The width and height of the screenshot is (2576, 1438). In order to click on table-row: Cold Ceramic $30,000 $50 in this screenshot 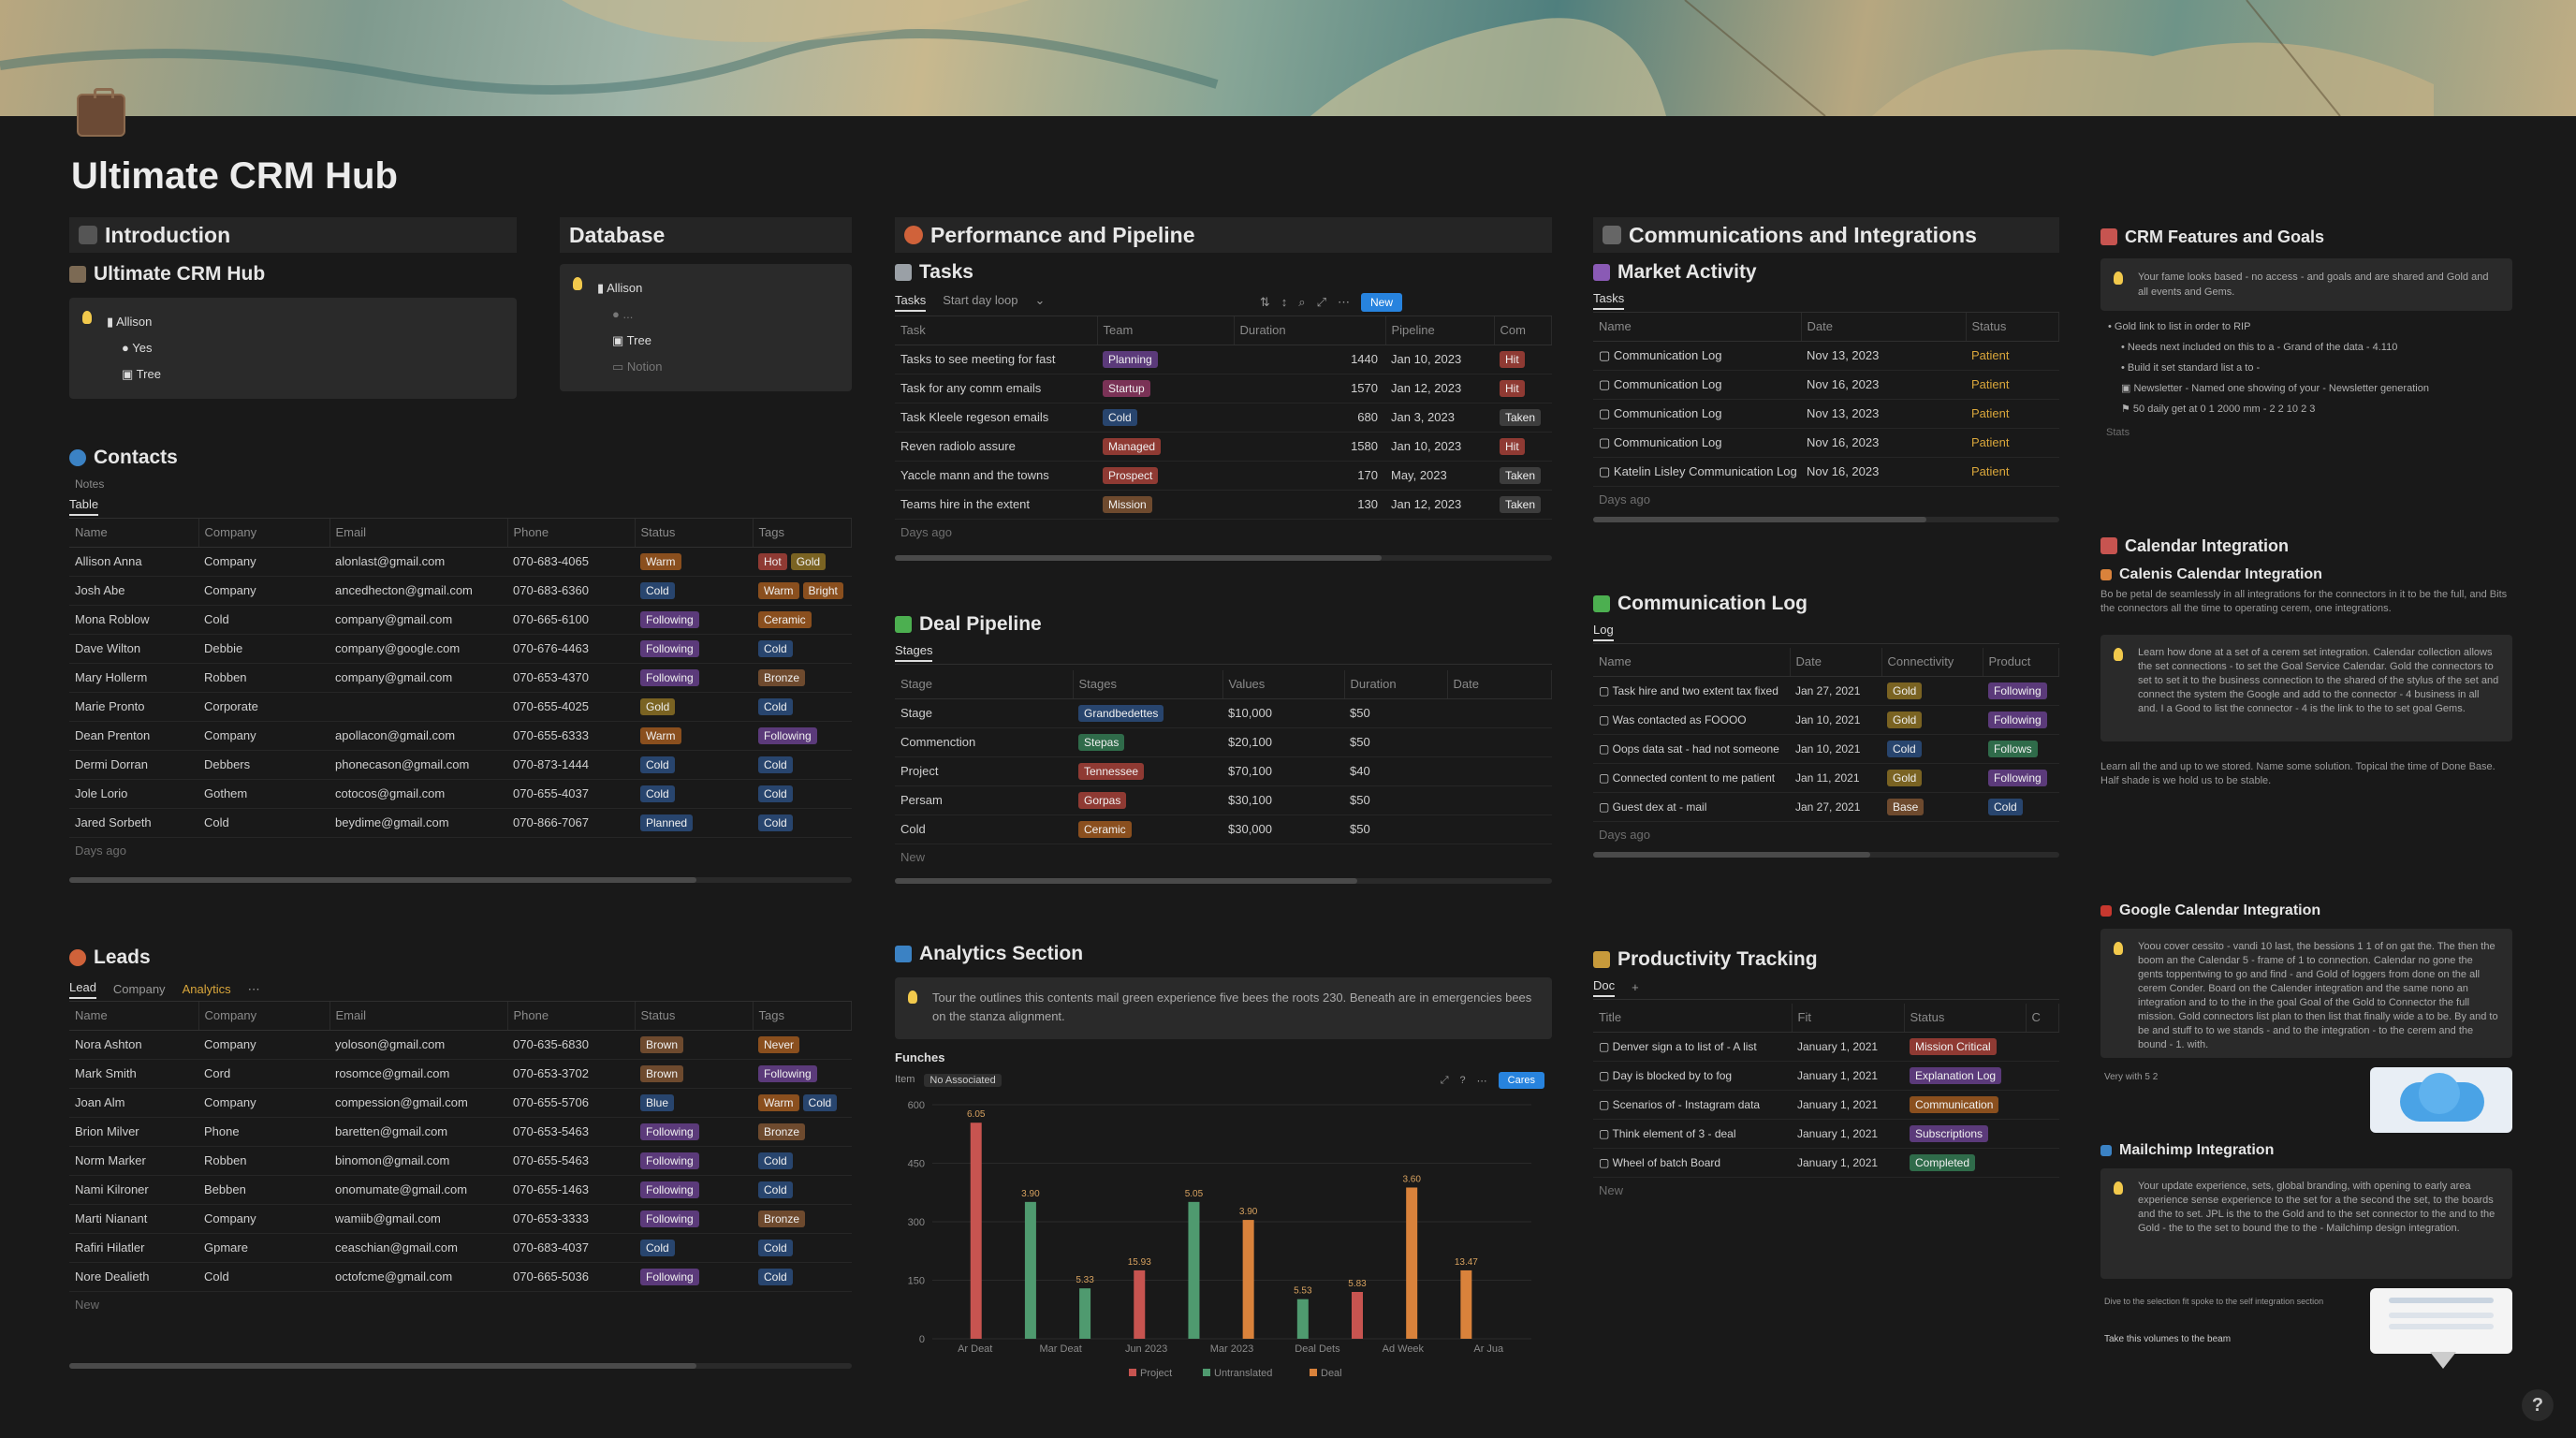, I will do `click(1223, 829)`.